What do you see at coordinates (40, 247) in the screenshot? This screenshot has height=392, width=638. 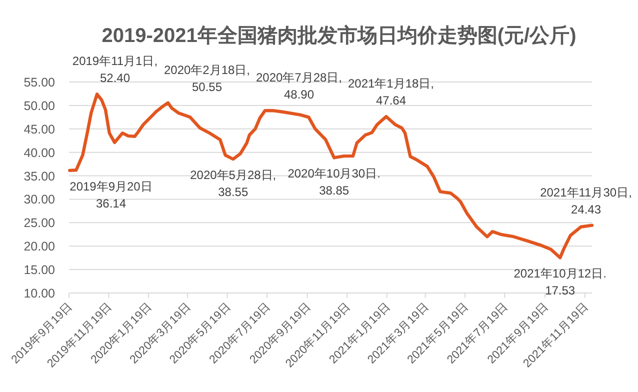 I see `y-tick-label: 20.00` at bounding box center [40, 247].